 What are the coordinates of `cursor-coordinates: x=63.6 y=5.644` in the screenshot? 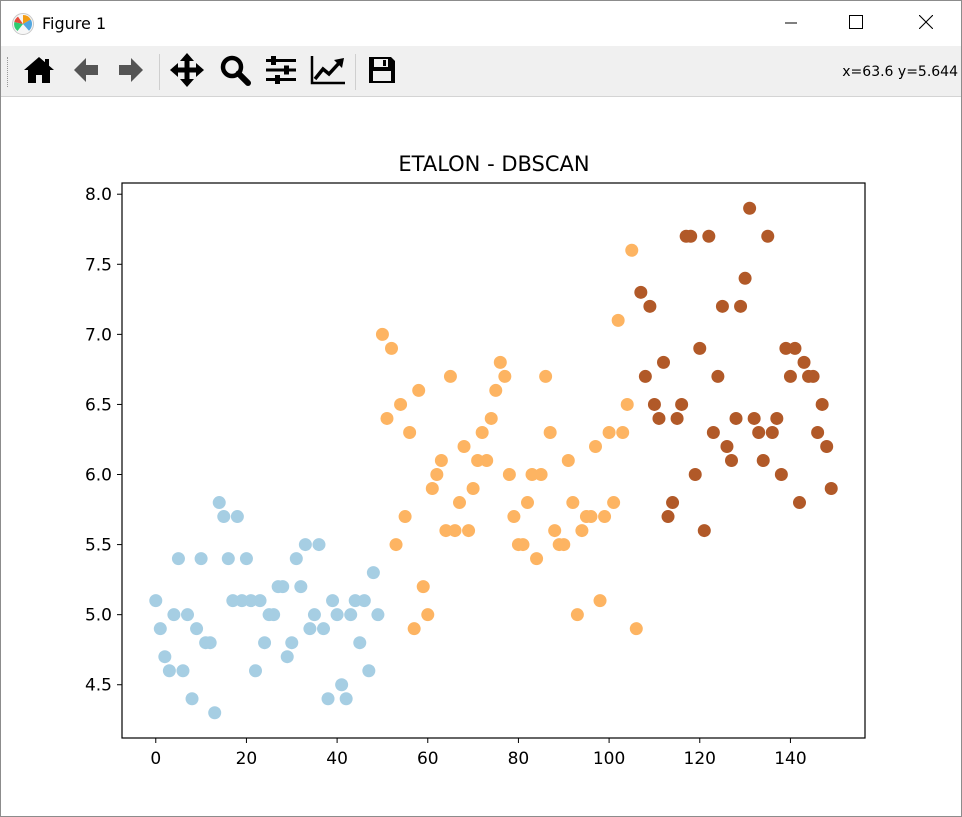 It's located at (900, 72).